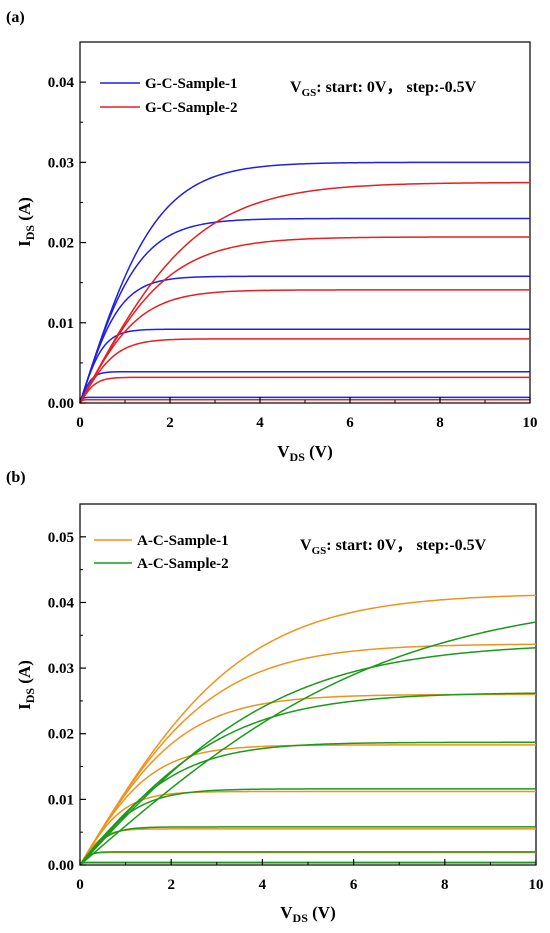 Image resolution: width=550 pixels, height=933 pixels. I want to click on y-tick-label-b: 0.05, so click(61, 538).